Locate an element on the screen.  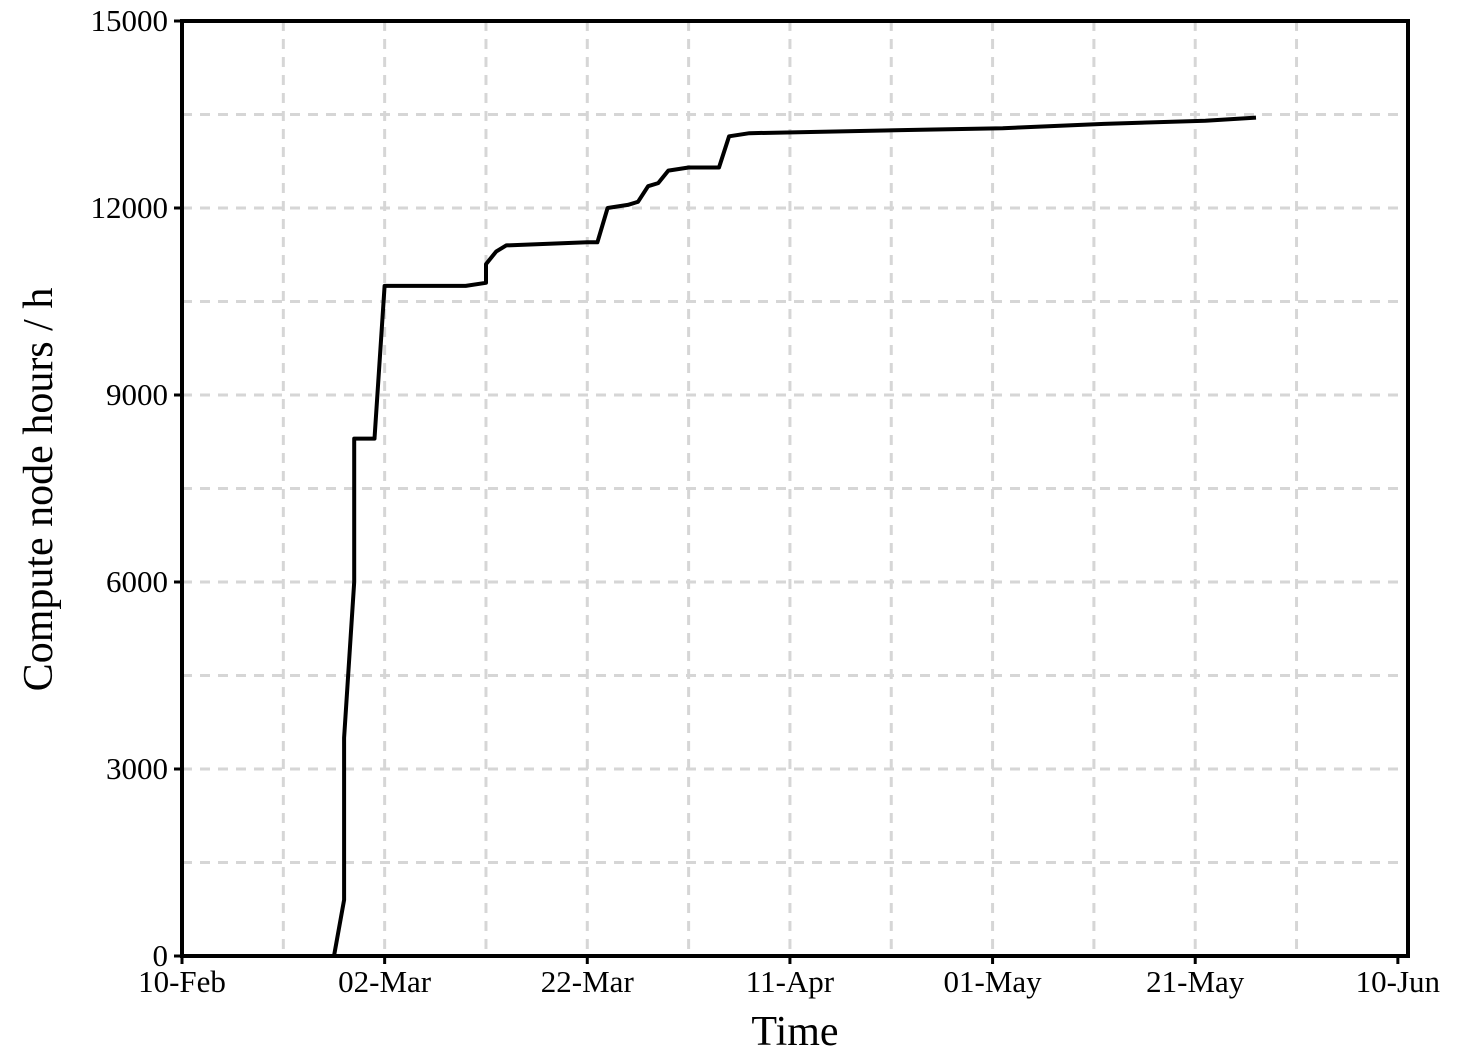
y-tick-label: 0 is located at coordinates (161, 955).